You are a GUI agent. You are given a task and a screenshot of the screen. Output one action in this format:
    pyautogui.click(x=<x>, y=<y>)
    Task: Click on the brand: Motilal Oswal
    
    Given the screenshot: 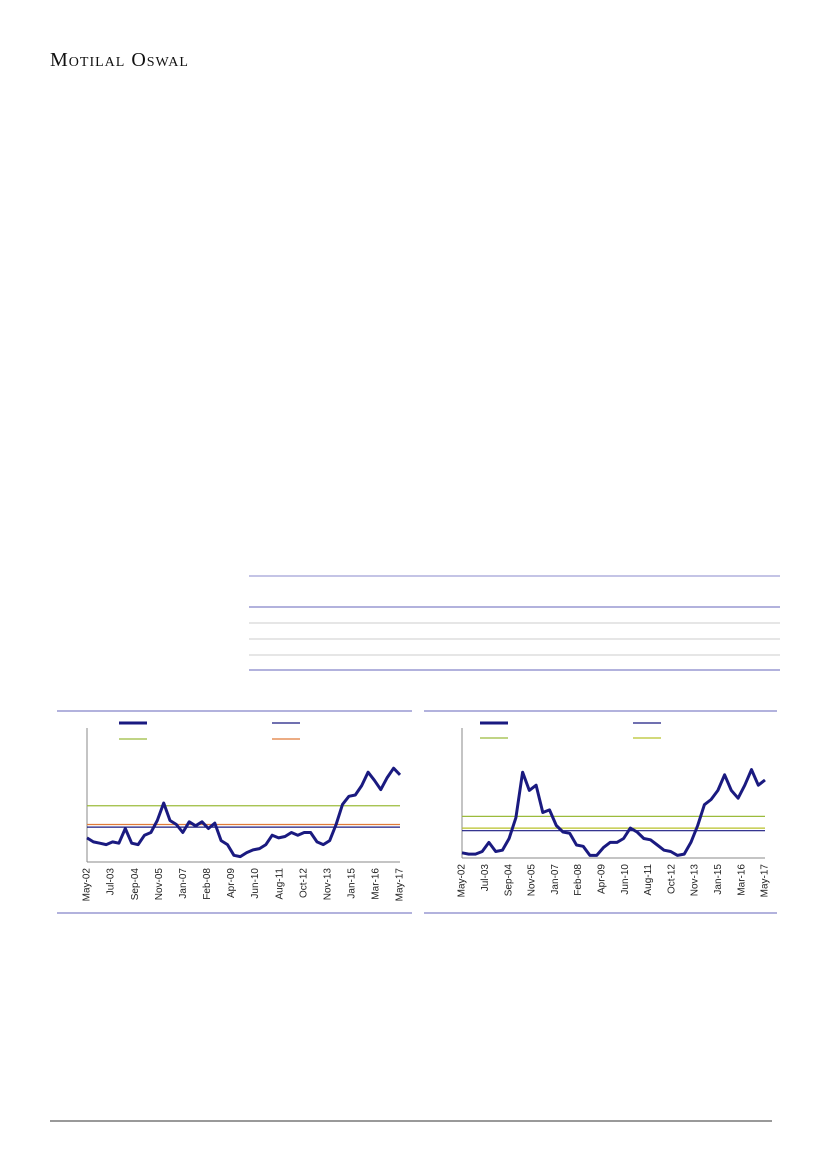 What is the action you would take?
    pyautogui.click(x=119, y=60)
    